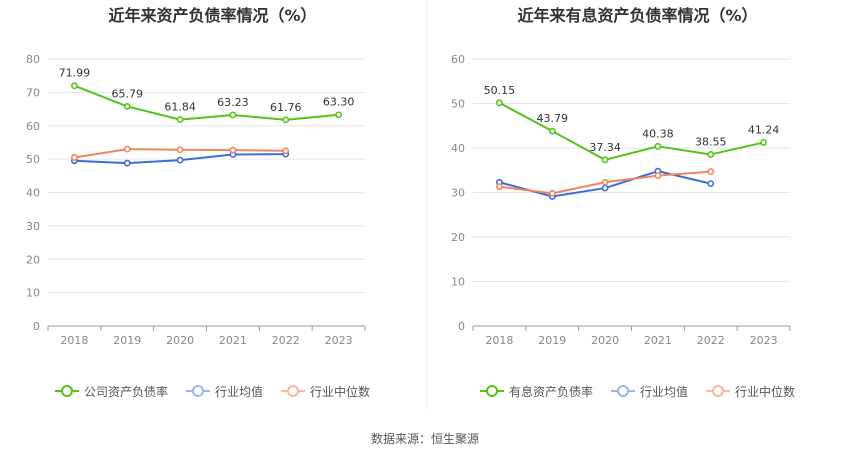 This screenshot has width=850, height=459. I want to click on data-label: 37.34, so click(605, 147).